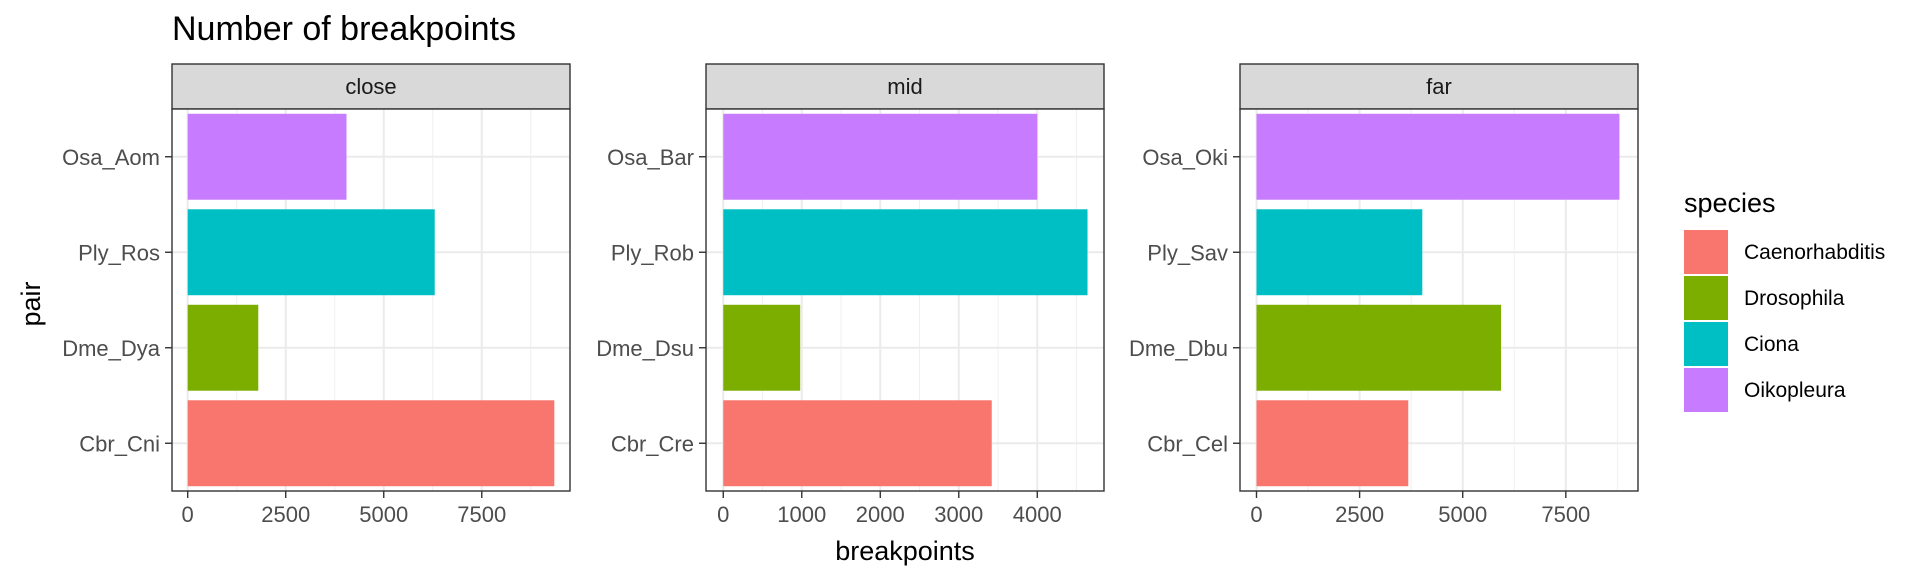 Image resolution: width=1920 pixels, height=576 pixels. Describe the element at coordinates (645, 348) in the screenshot. I see `y-tick-label: Dme_Dsu` at that location.